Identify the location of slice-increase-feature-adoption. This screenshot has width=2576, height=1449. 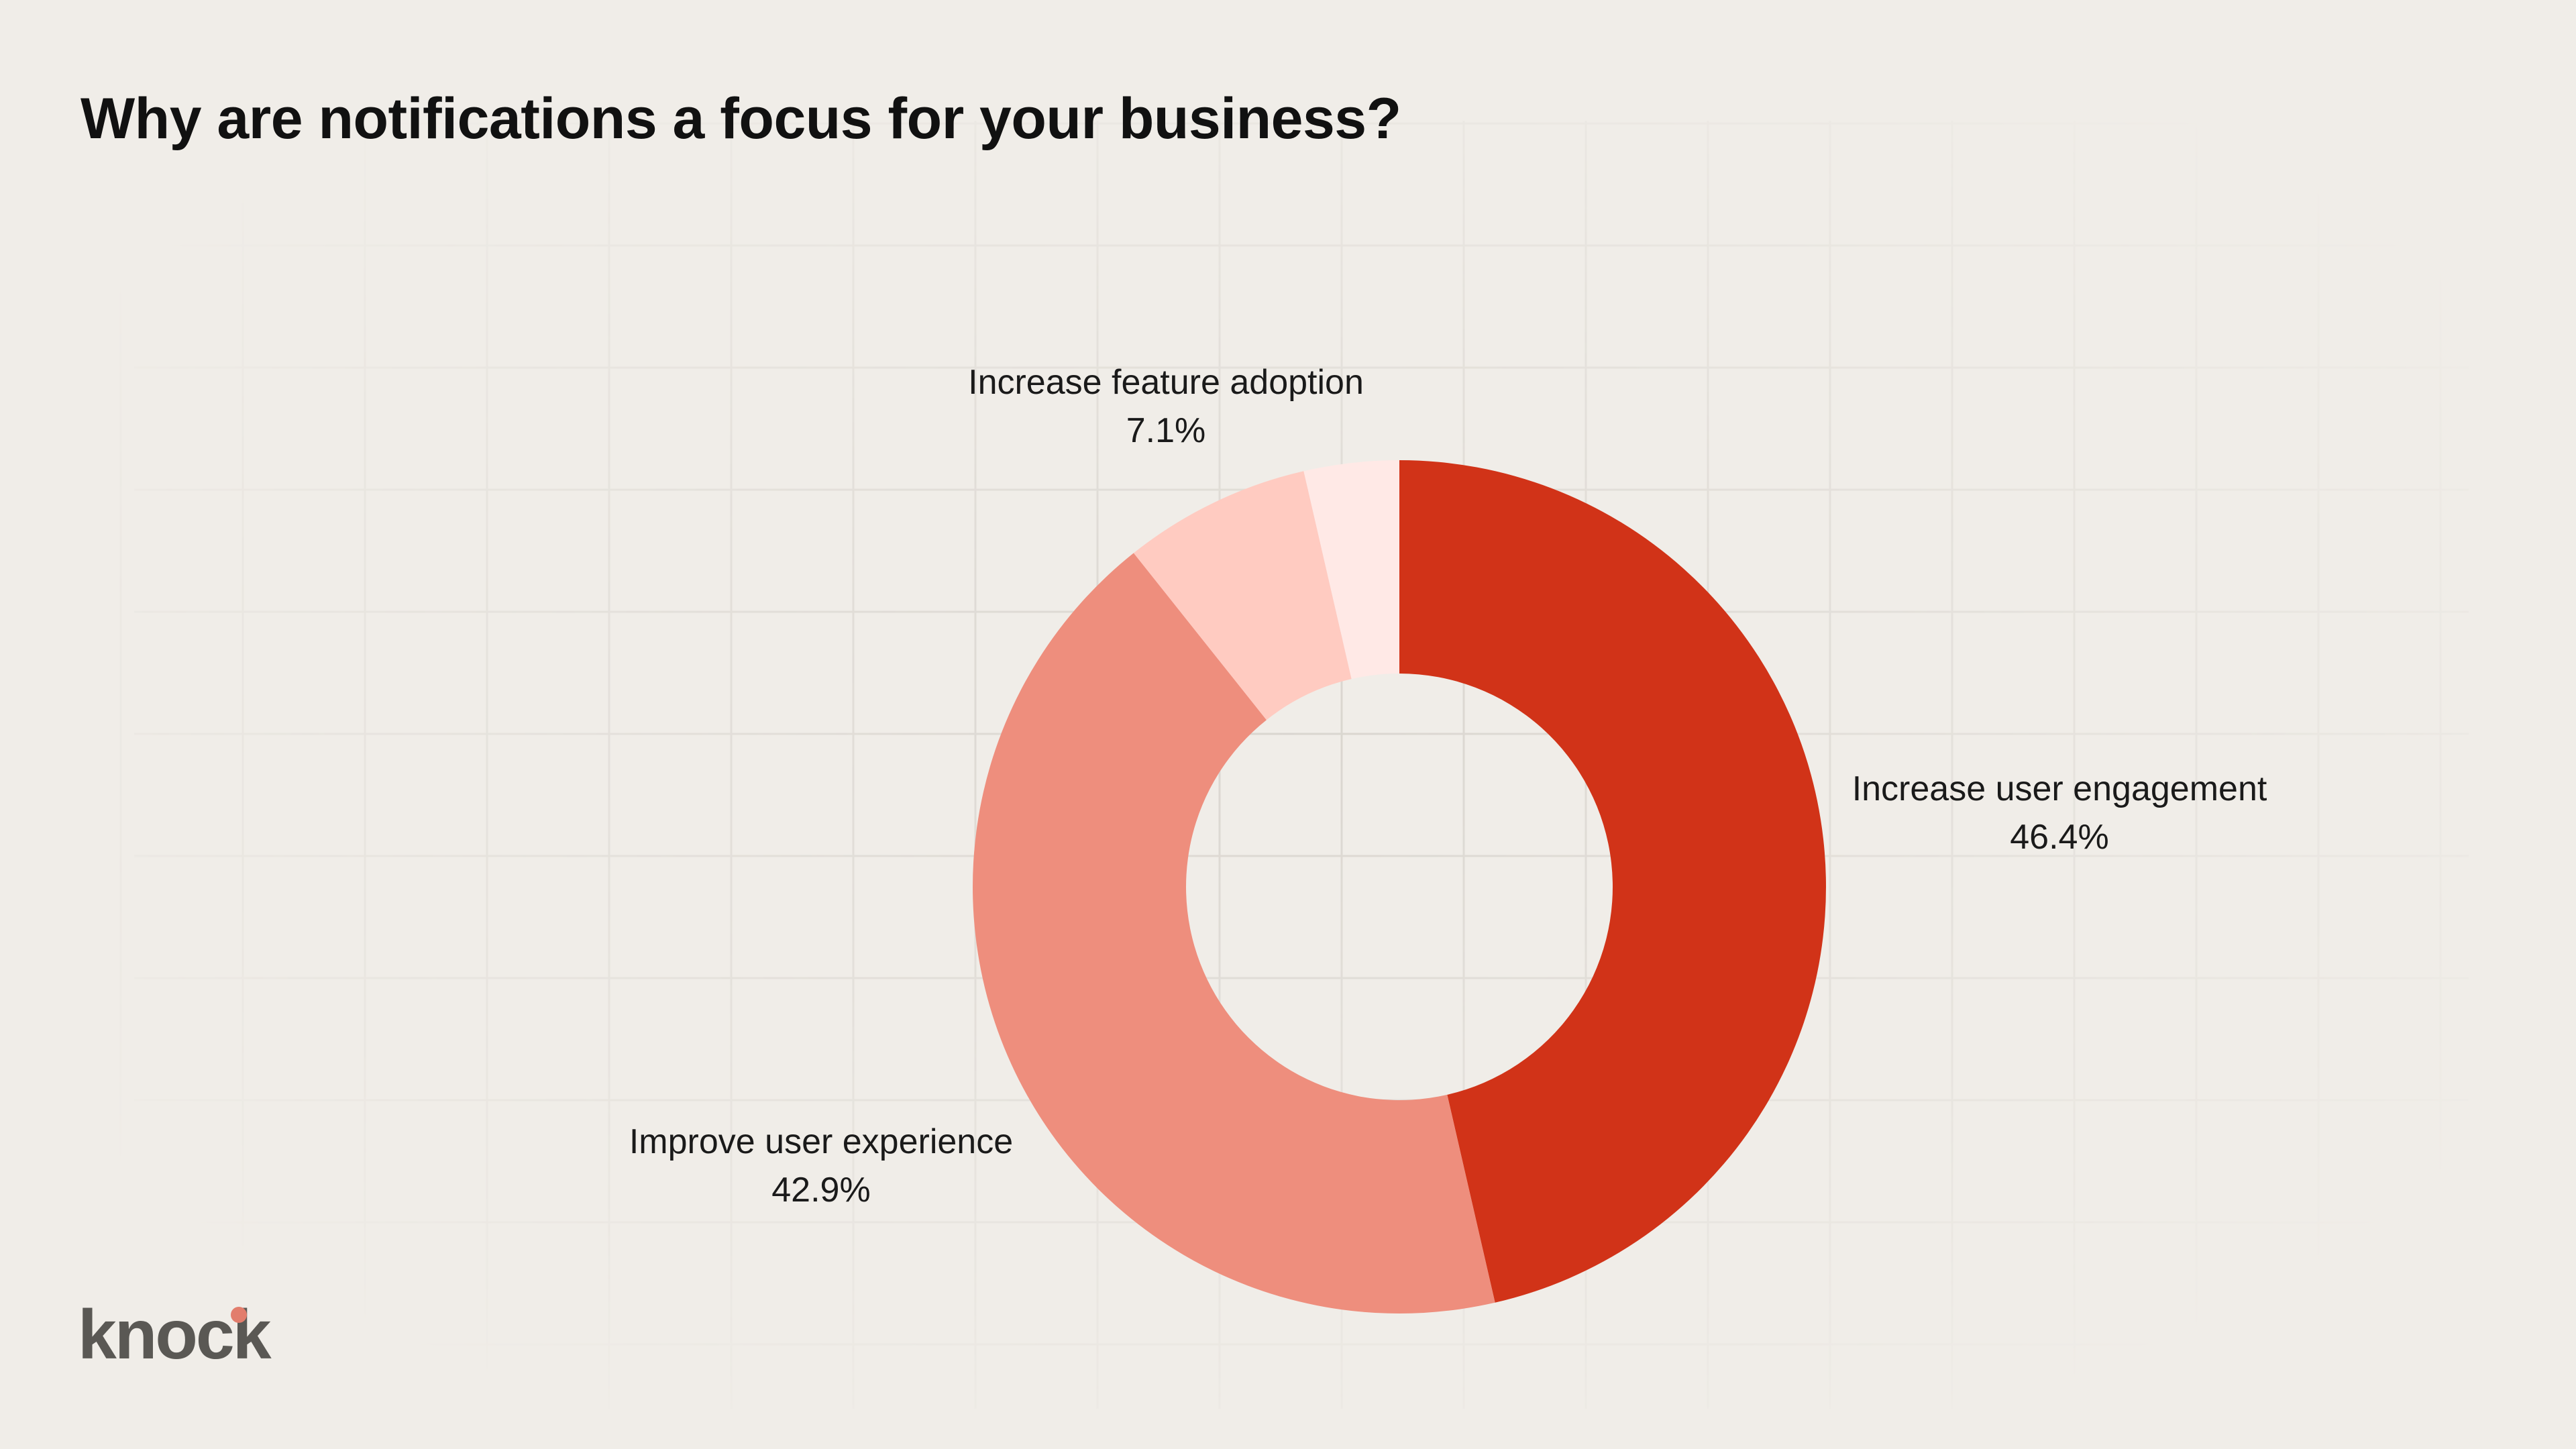
(1242, 595).